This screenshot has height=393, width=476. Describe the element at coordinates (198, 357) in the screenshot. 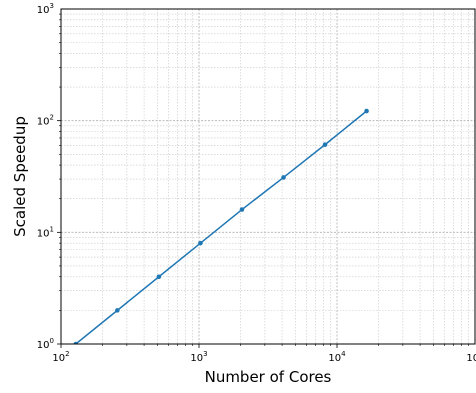

I see `x-tick-label: 10³` at that location.